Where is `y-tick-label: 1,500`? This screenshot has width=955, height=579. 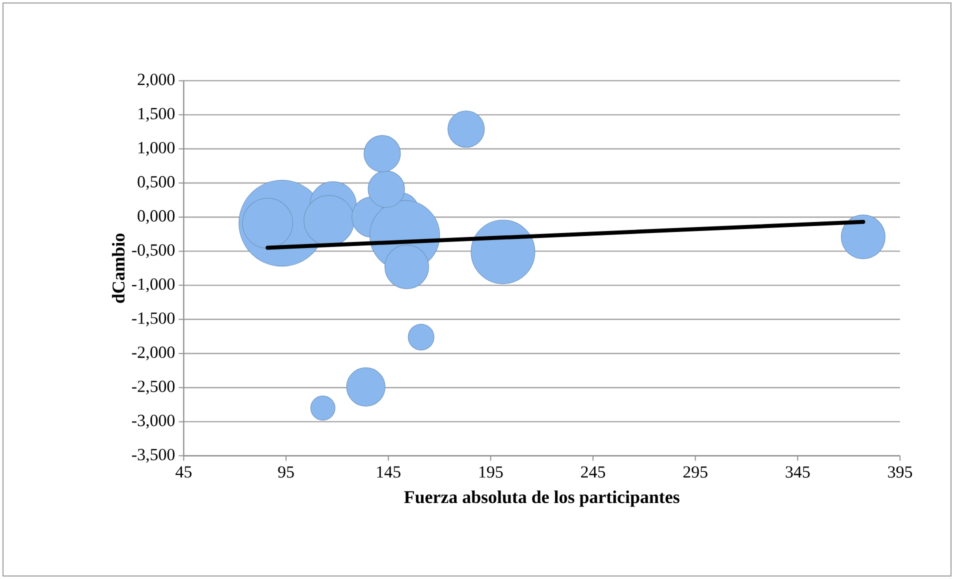
y-tick-label: 1,500 is located at coordinates (156, 115).